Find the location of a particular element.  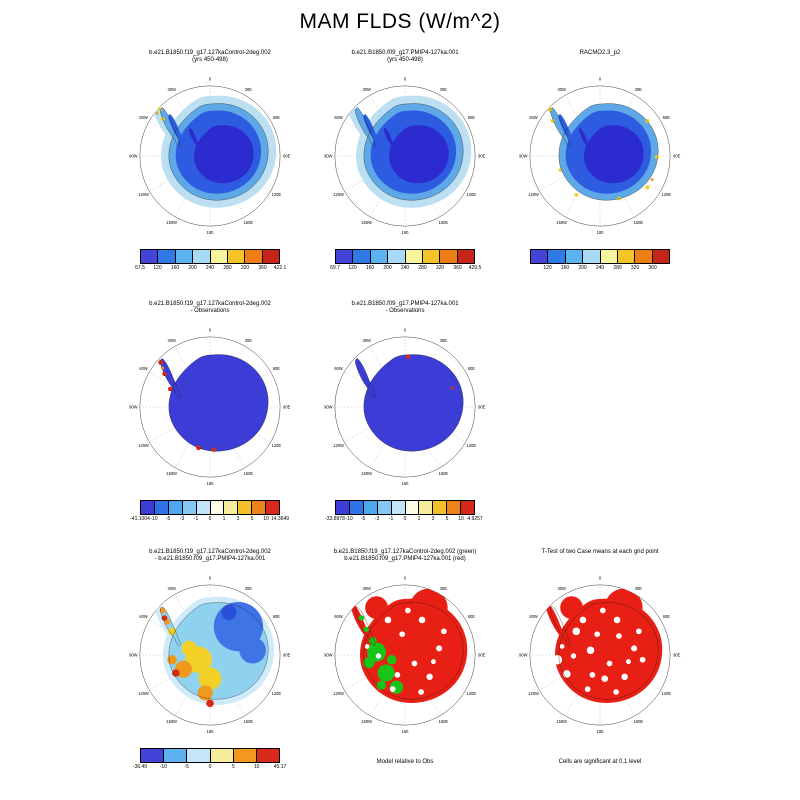

colorbar-ticks: -33.8978 -10 -5 -3 -1 0 1 3 5 10 4.9257 is located at coordinates (404, 519).